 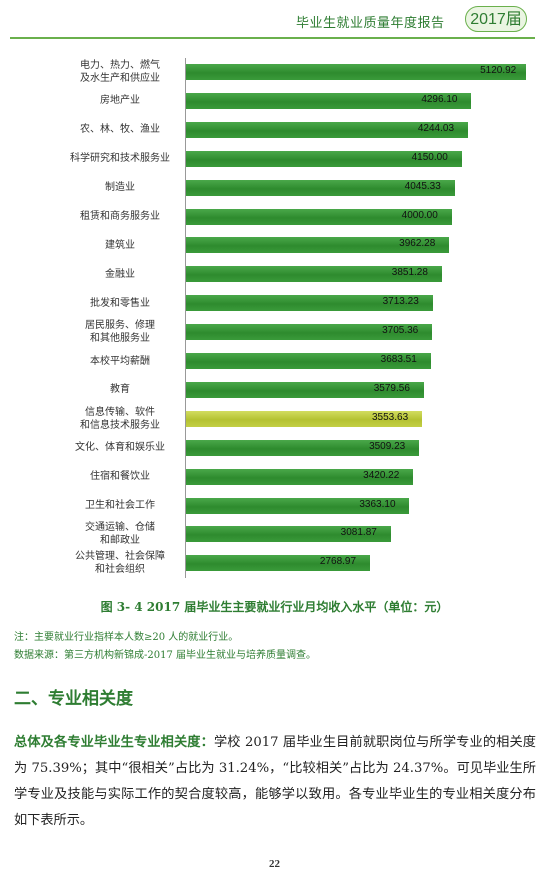 What do you see at coordinates (358, 533) in the screenshot?
I see `value-label: 3081.87` at bounding box center [358, 533].